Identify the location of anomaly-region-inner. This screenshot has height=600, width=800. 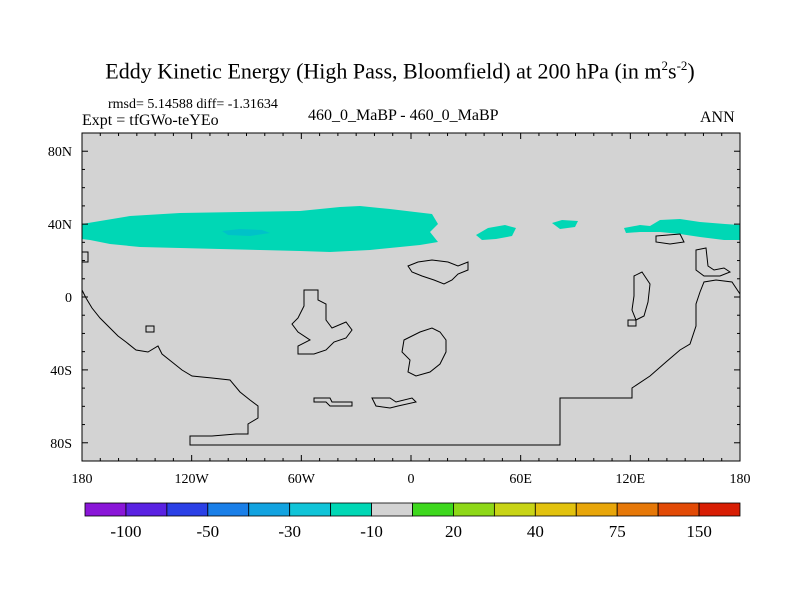
(246, 232).